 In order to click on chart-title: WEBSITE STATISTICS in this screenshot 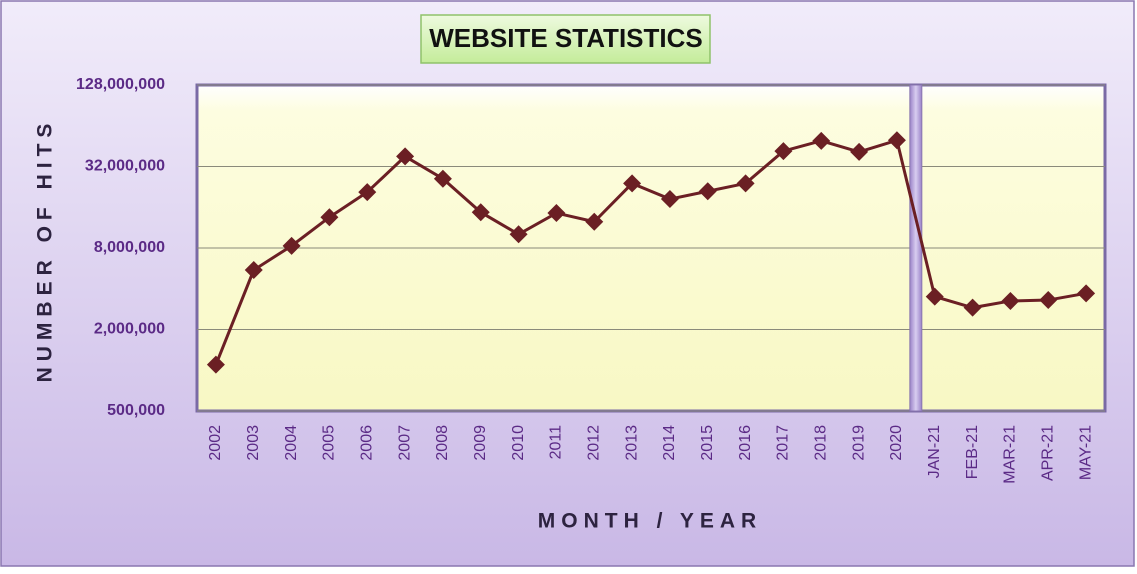, I will do `click(565, 38)`.